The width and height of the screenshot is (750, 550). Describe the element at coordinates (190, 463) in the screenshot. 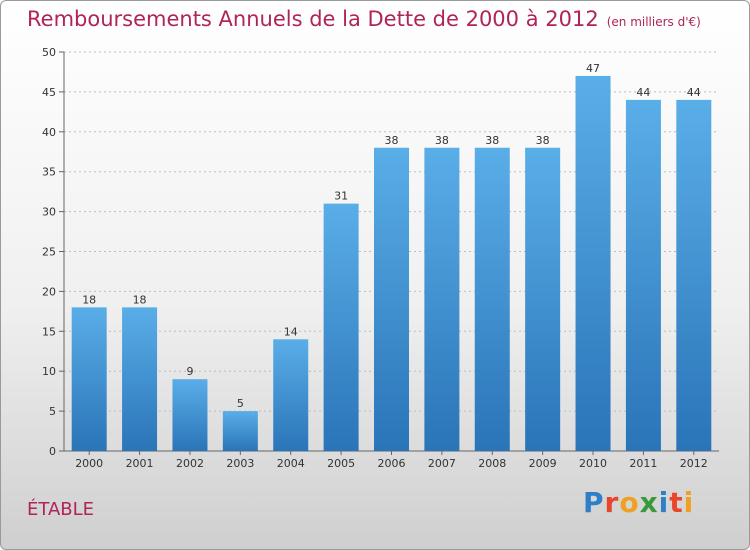

I see `x-tick-label: 2002` at that location.